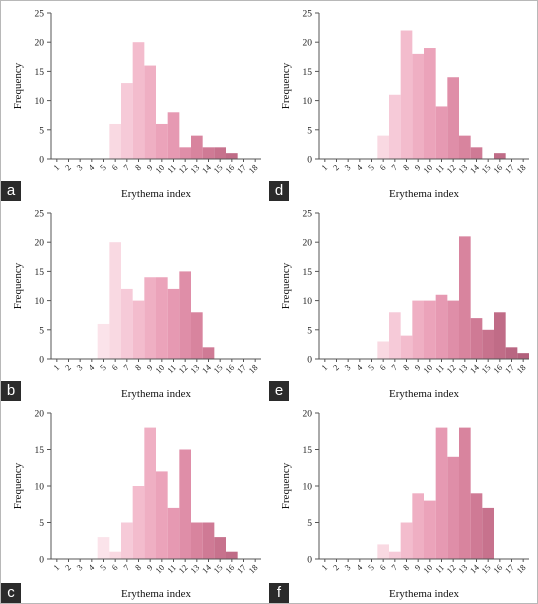  Describe the element at coordinates (520, 168) in the screenshot. I see `chart-d-xtick-label-18: 18` at that location.